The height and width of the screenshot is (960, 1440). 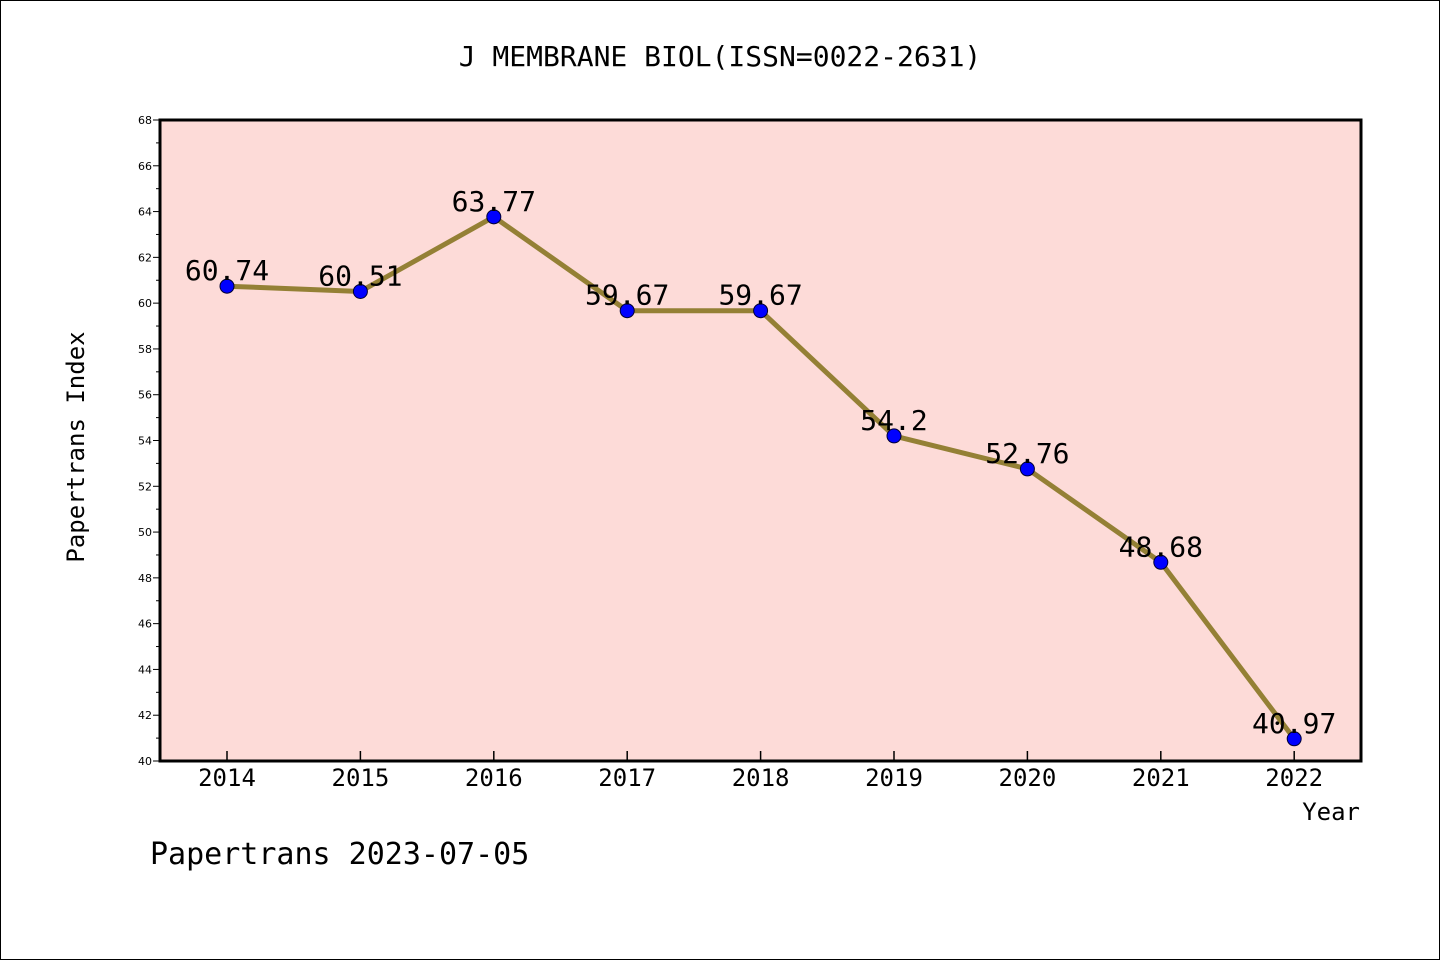 I want to click on x-tick-label: 2020, so click(x=1028, y=778).